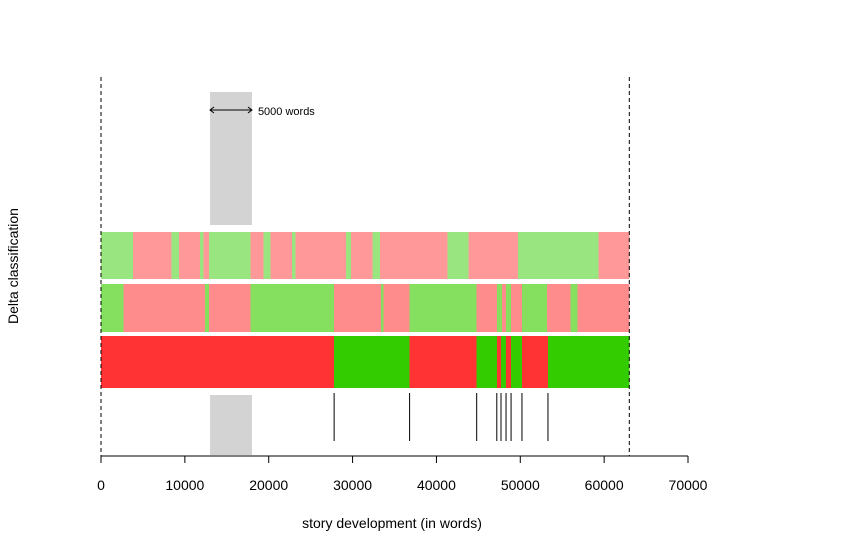 This screenshot has height=553, width=861. I want to click on row-top, so click(365, 255).